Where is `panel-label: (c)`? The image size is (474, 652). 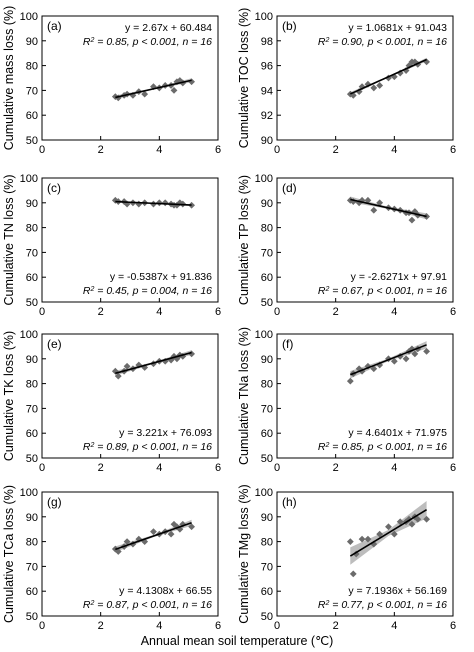 panel-label: (c) is located at coordinates (54, 188).